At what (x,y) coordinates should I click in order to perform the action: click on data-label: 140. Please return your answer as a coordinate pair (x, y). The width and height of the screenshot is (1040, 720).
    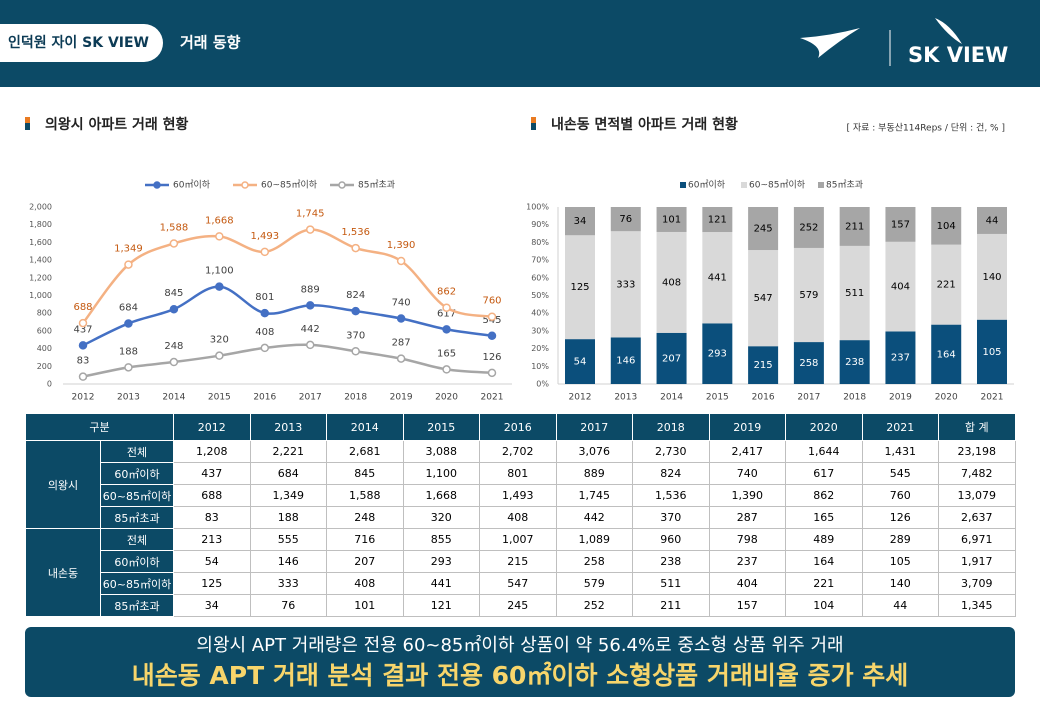
    Looking at the image, I should click on (991, 277).